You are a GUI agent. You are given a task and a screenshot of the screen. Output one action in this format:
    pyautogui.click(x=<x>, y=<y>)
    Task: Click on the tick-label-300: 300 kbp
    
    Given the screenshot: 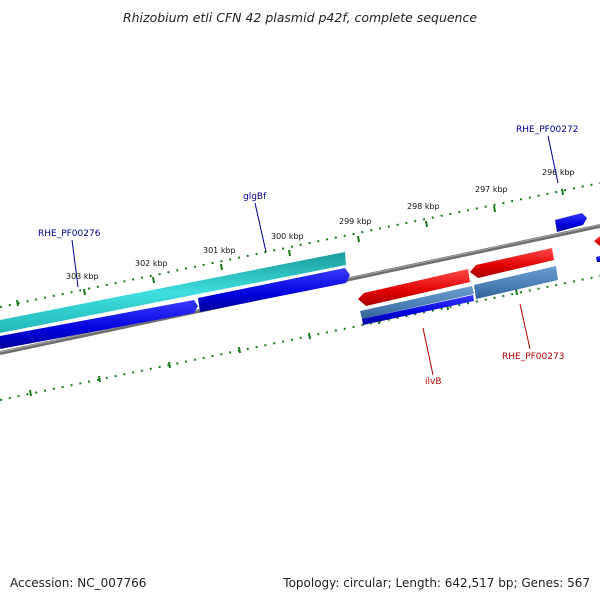 What is the action you would take?
    pyautogui.click(x=287, y=236)
    